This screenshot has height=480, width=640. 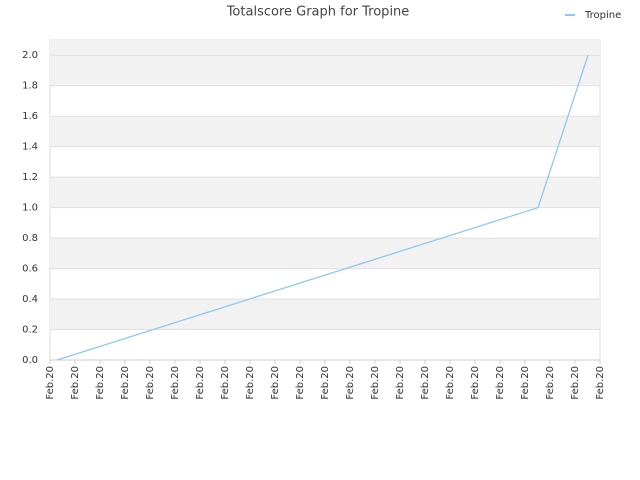 What do you see at coordinates (30, 360) in the screenshot?
I see `y-tick-label: 0.0` at bounding box center [30, 360].